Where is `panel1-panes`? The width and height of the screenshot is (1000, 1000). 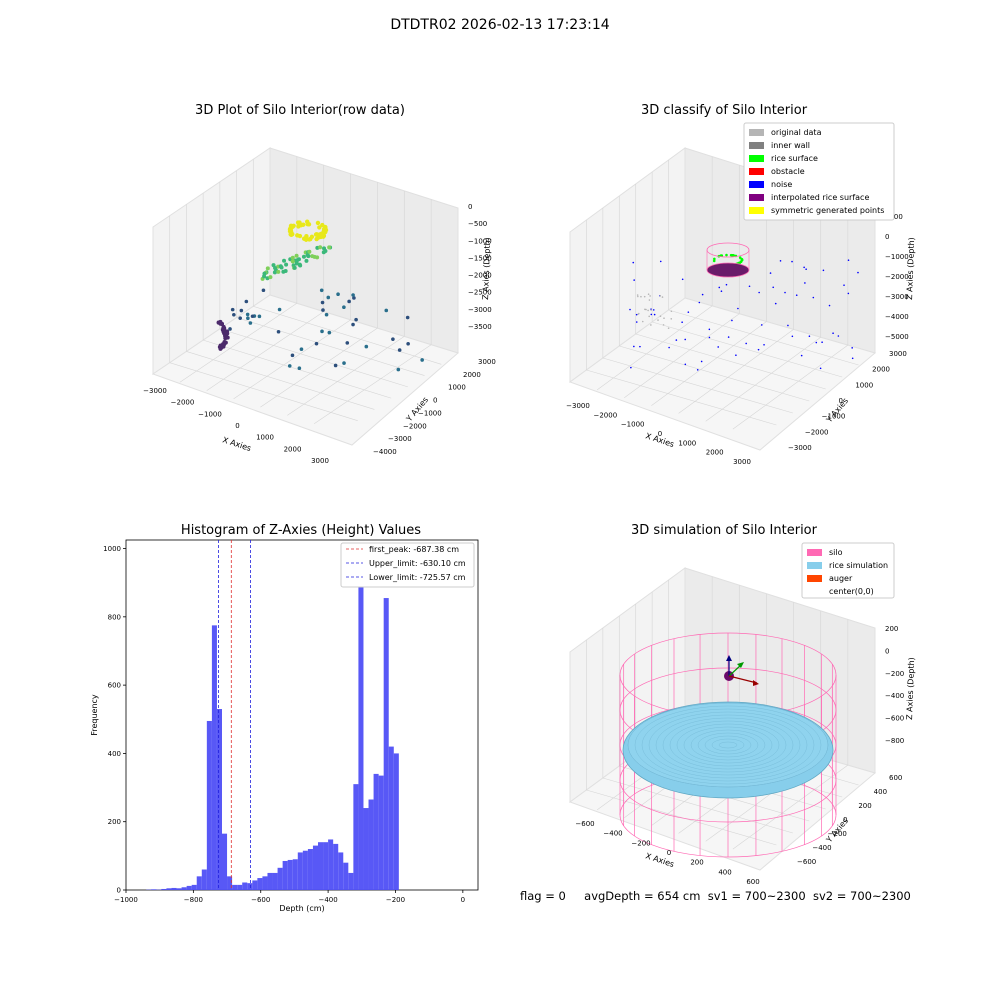
panel1-panes is located at coordinates (305, 296).